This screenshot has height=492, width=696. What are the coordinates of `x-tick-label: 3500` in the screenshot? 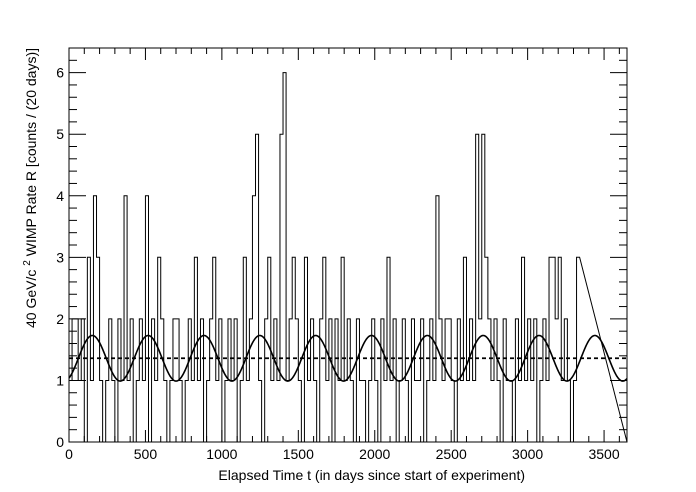 It's located at (603, 454).